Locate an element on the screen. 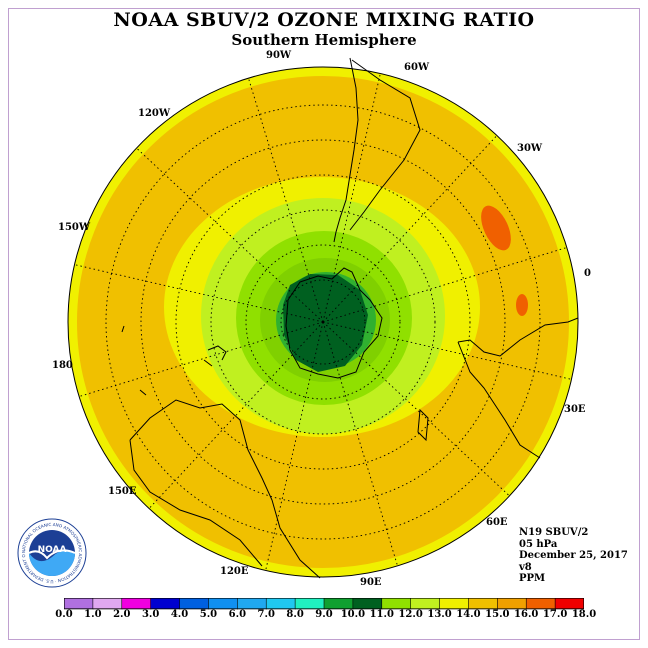 The image size is (648, 648). colorbar-tick-label: 0.0 is located at coordinates (64, 614).